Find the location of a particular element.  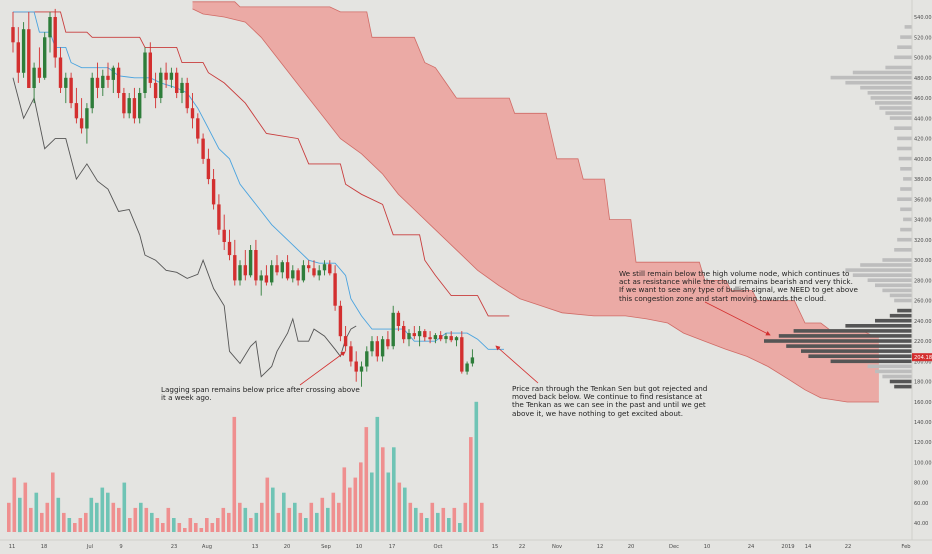

time-tick-label: Aug is located at coordinates (207, 547).